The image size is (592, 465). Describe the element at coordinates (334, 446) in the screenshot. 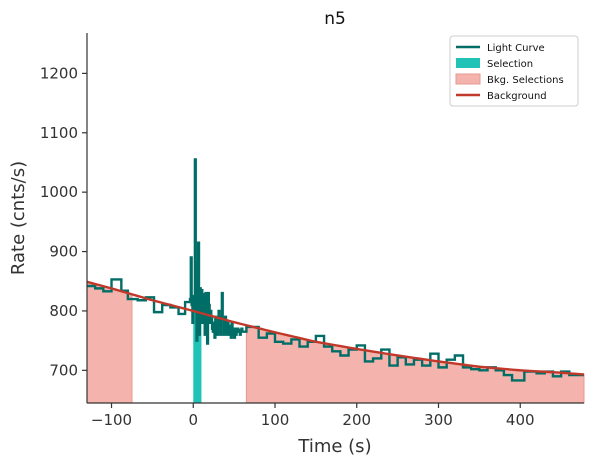

I see `x-axis-label: Time (s)` at that location.